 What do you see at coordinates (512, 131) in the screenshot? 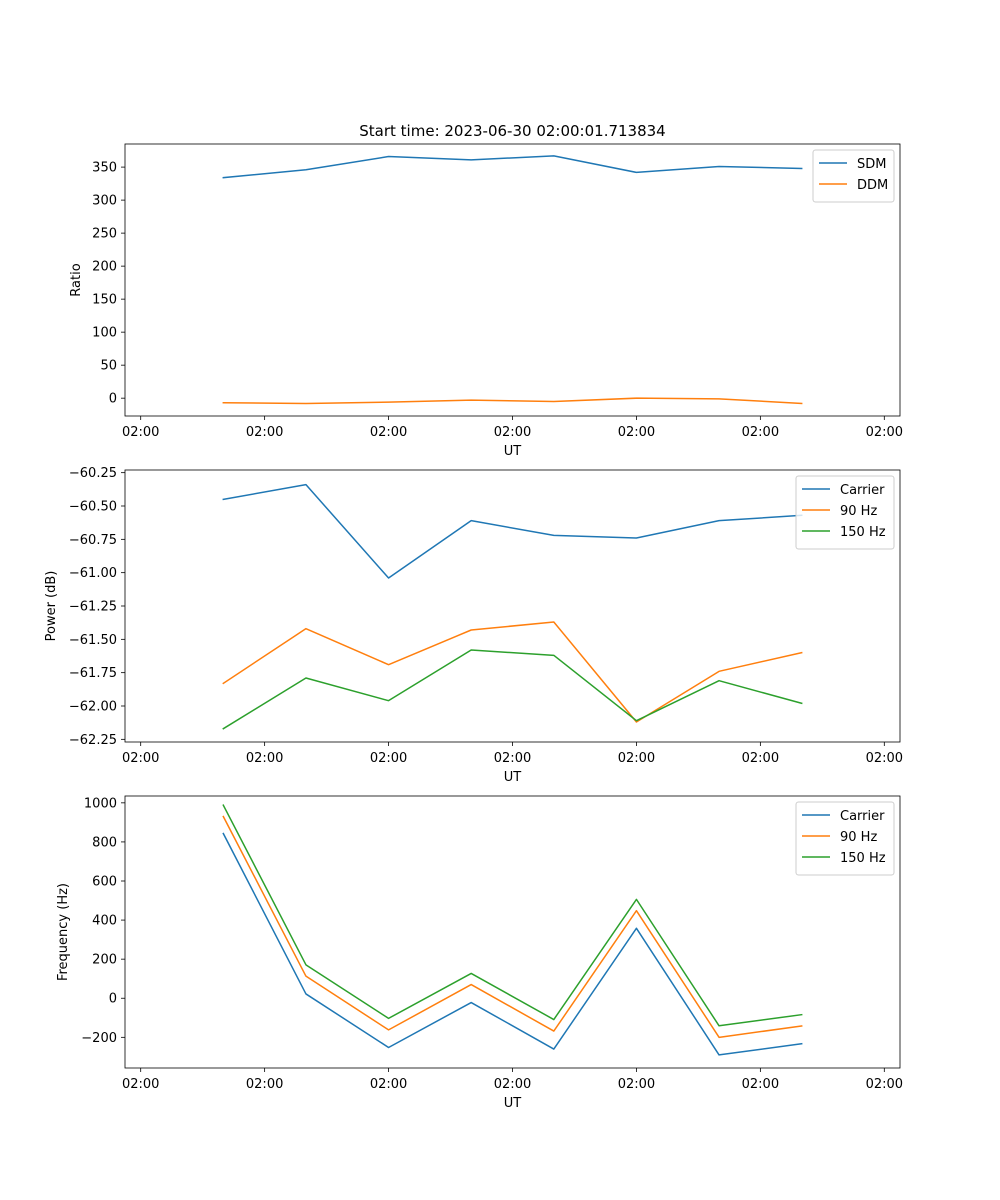
I see `figure-title: Start time: 2023-06-30 02:00:01.713834` at bounding box center [512, 131].